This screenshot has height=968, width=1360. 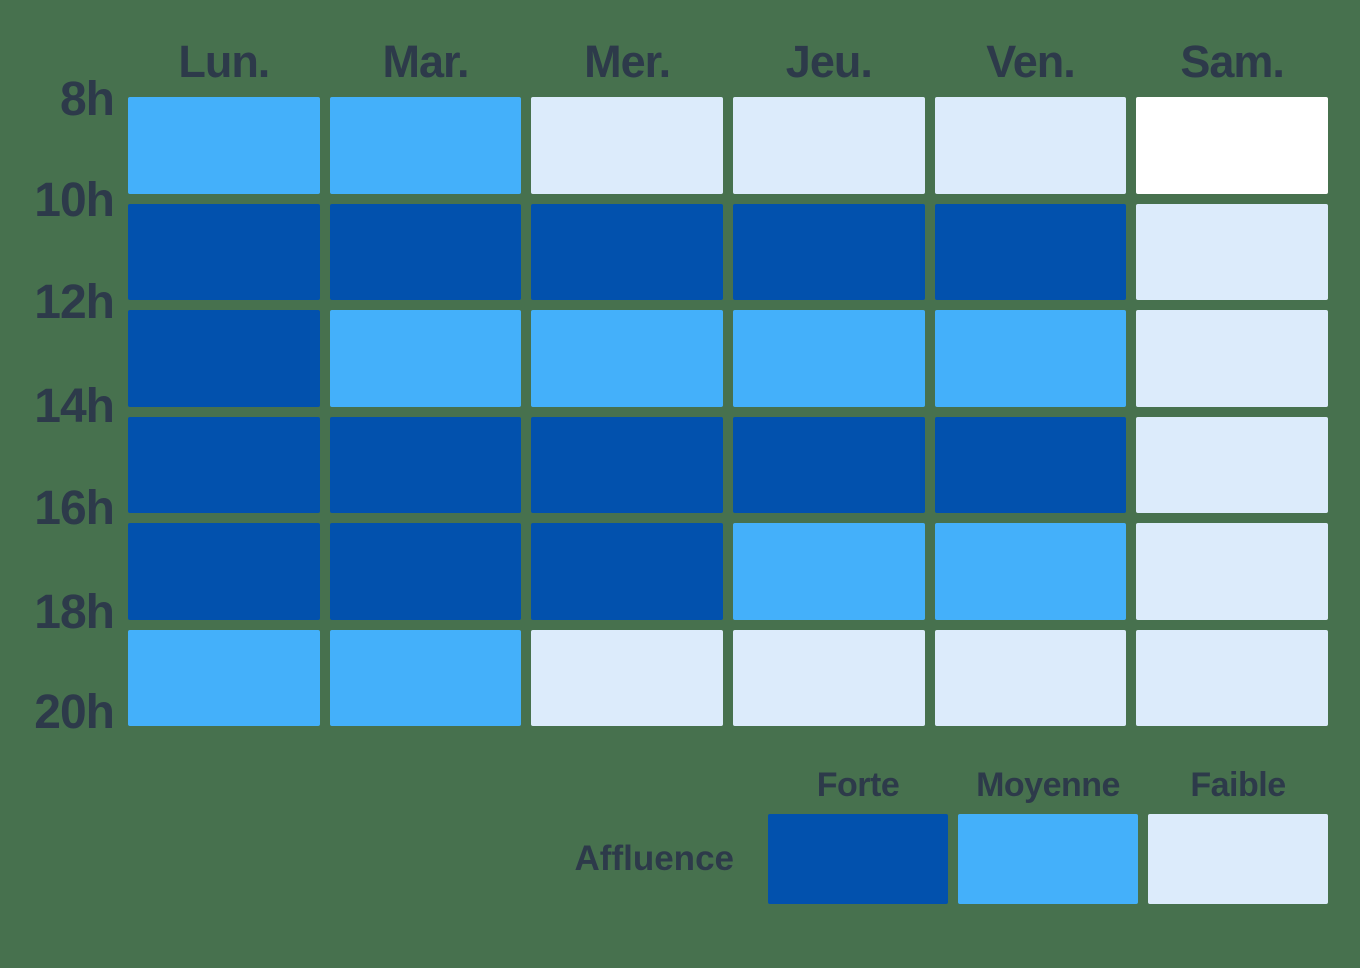 What do you see at coordinates (1030, 145) in the screenshot?
I see `heatmap-cell-ven-8h-10h` at bounding box center [1030, 145].